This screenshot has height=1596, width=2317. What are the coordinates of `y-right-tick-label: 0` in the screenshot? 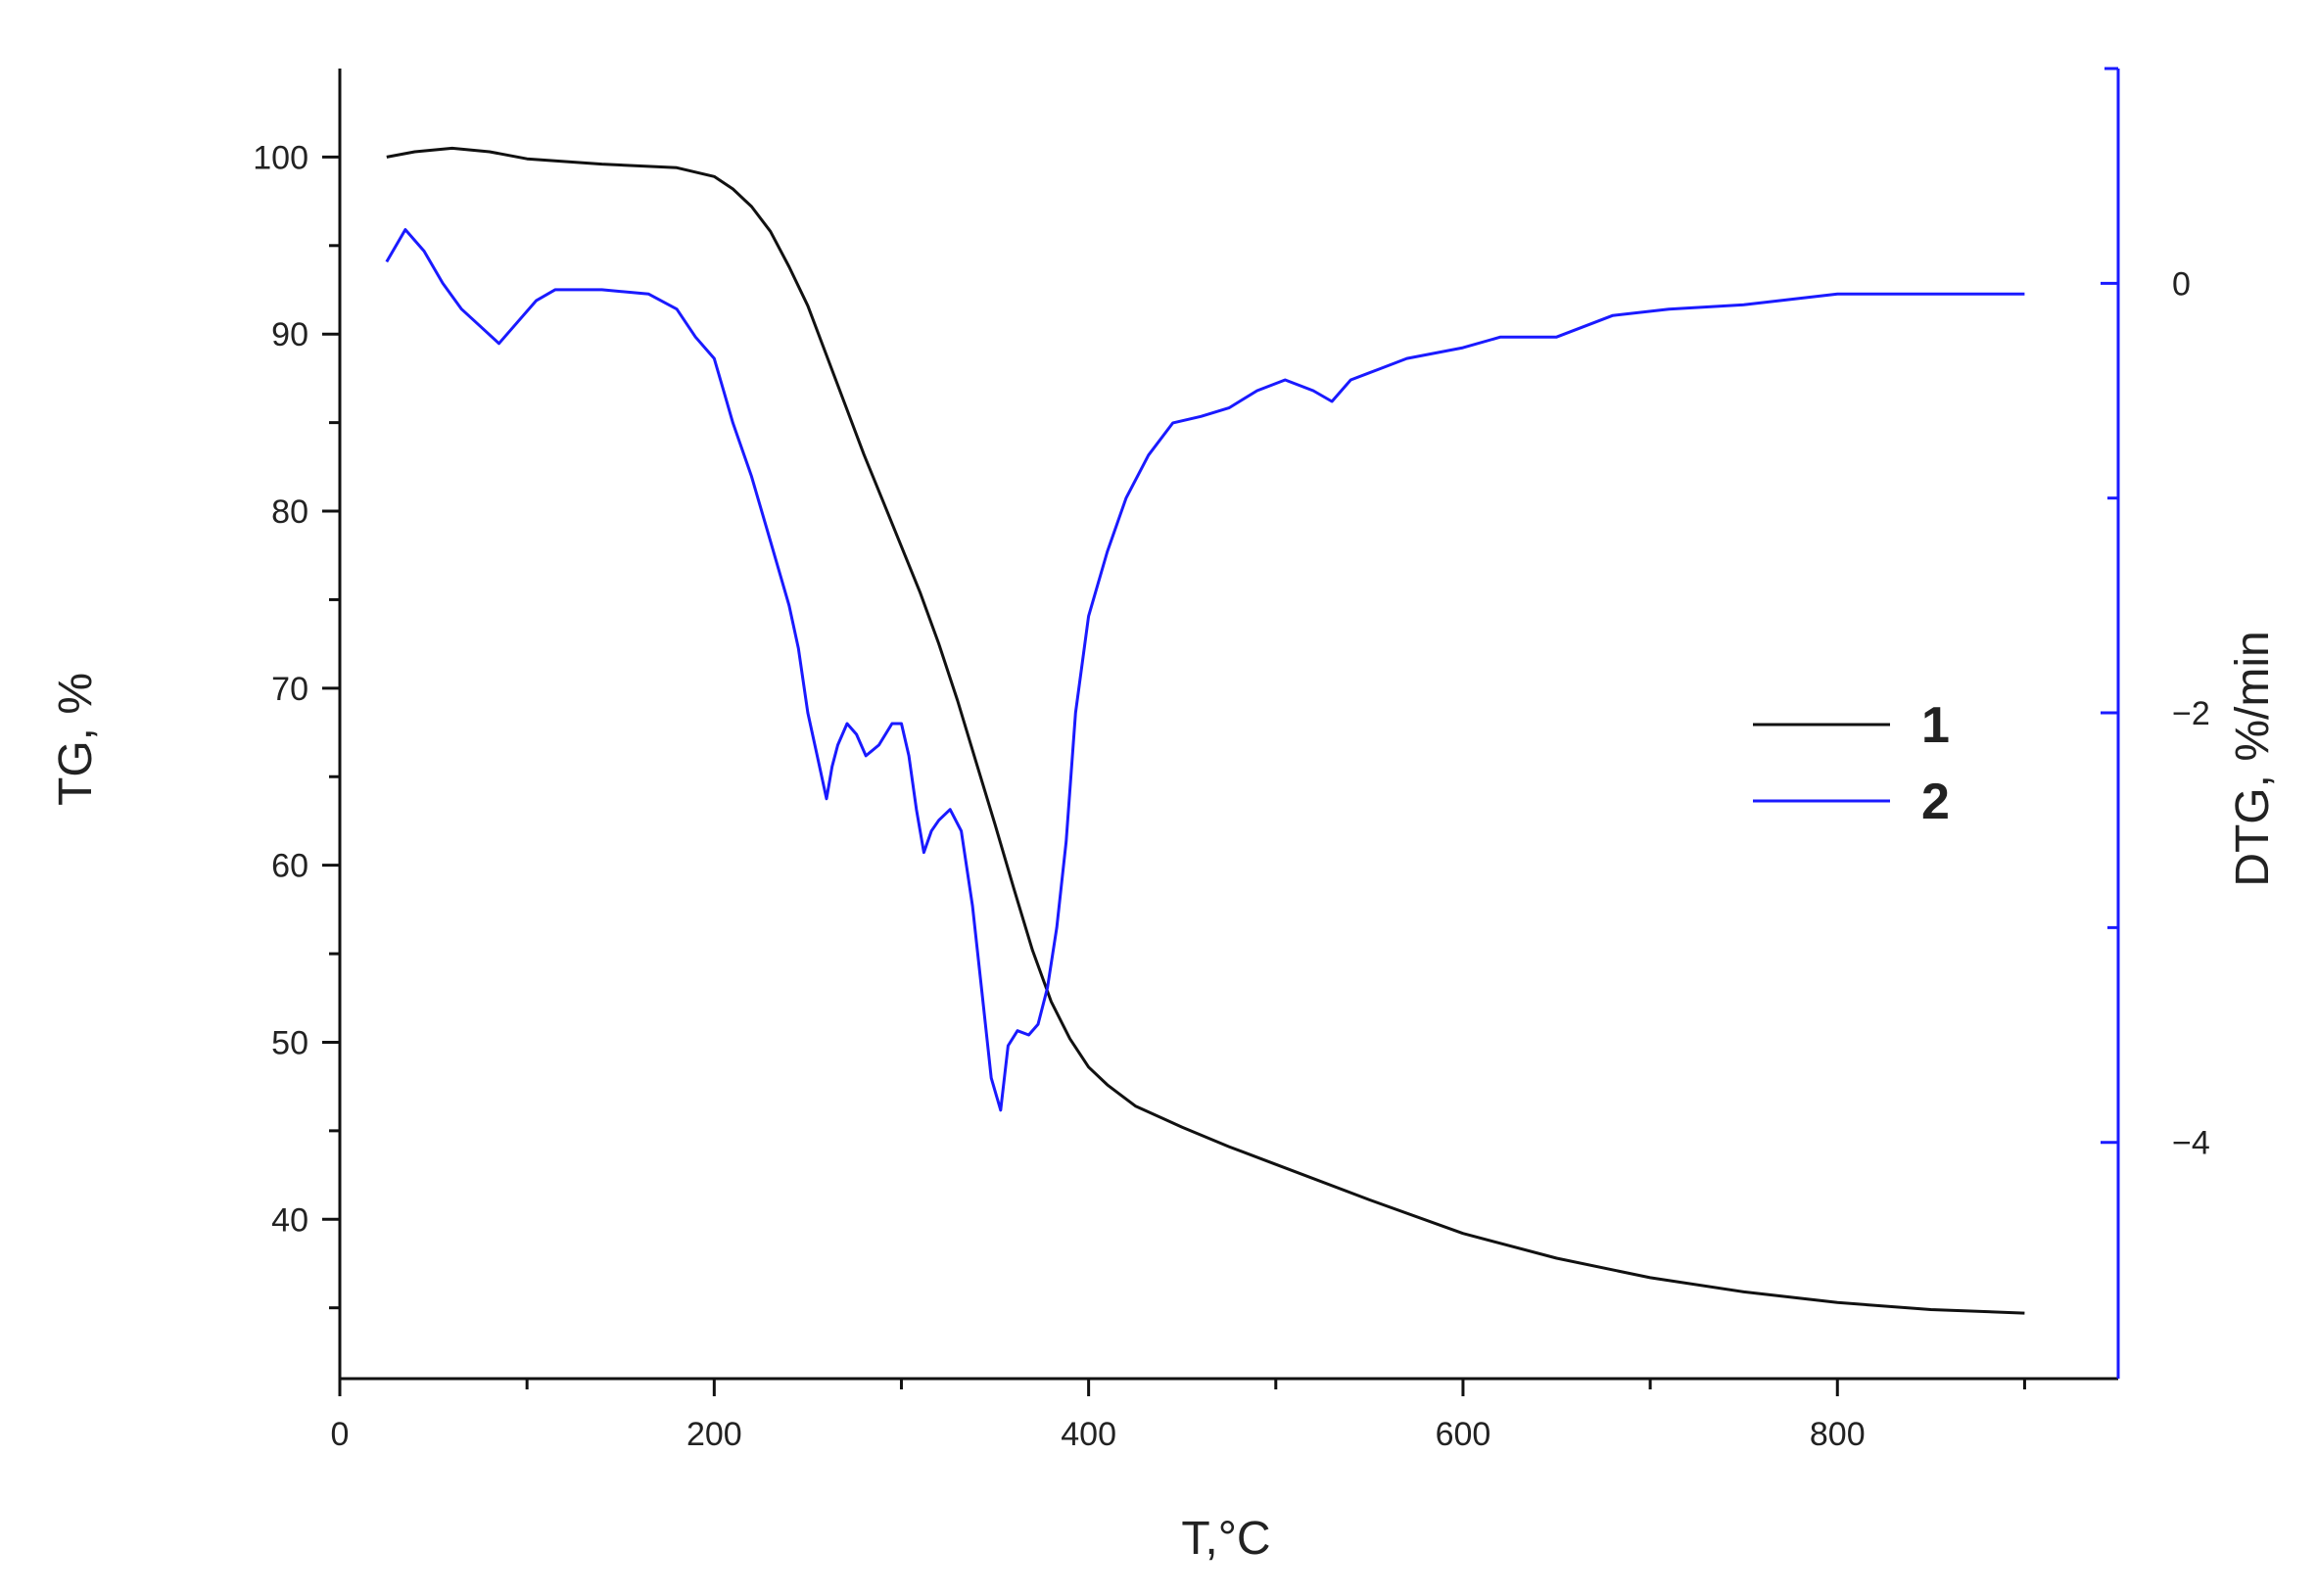 It's located at (2181, 284).